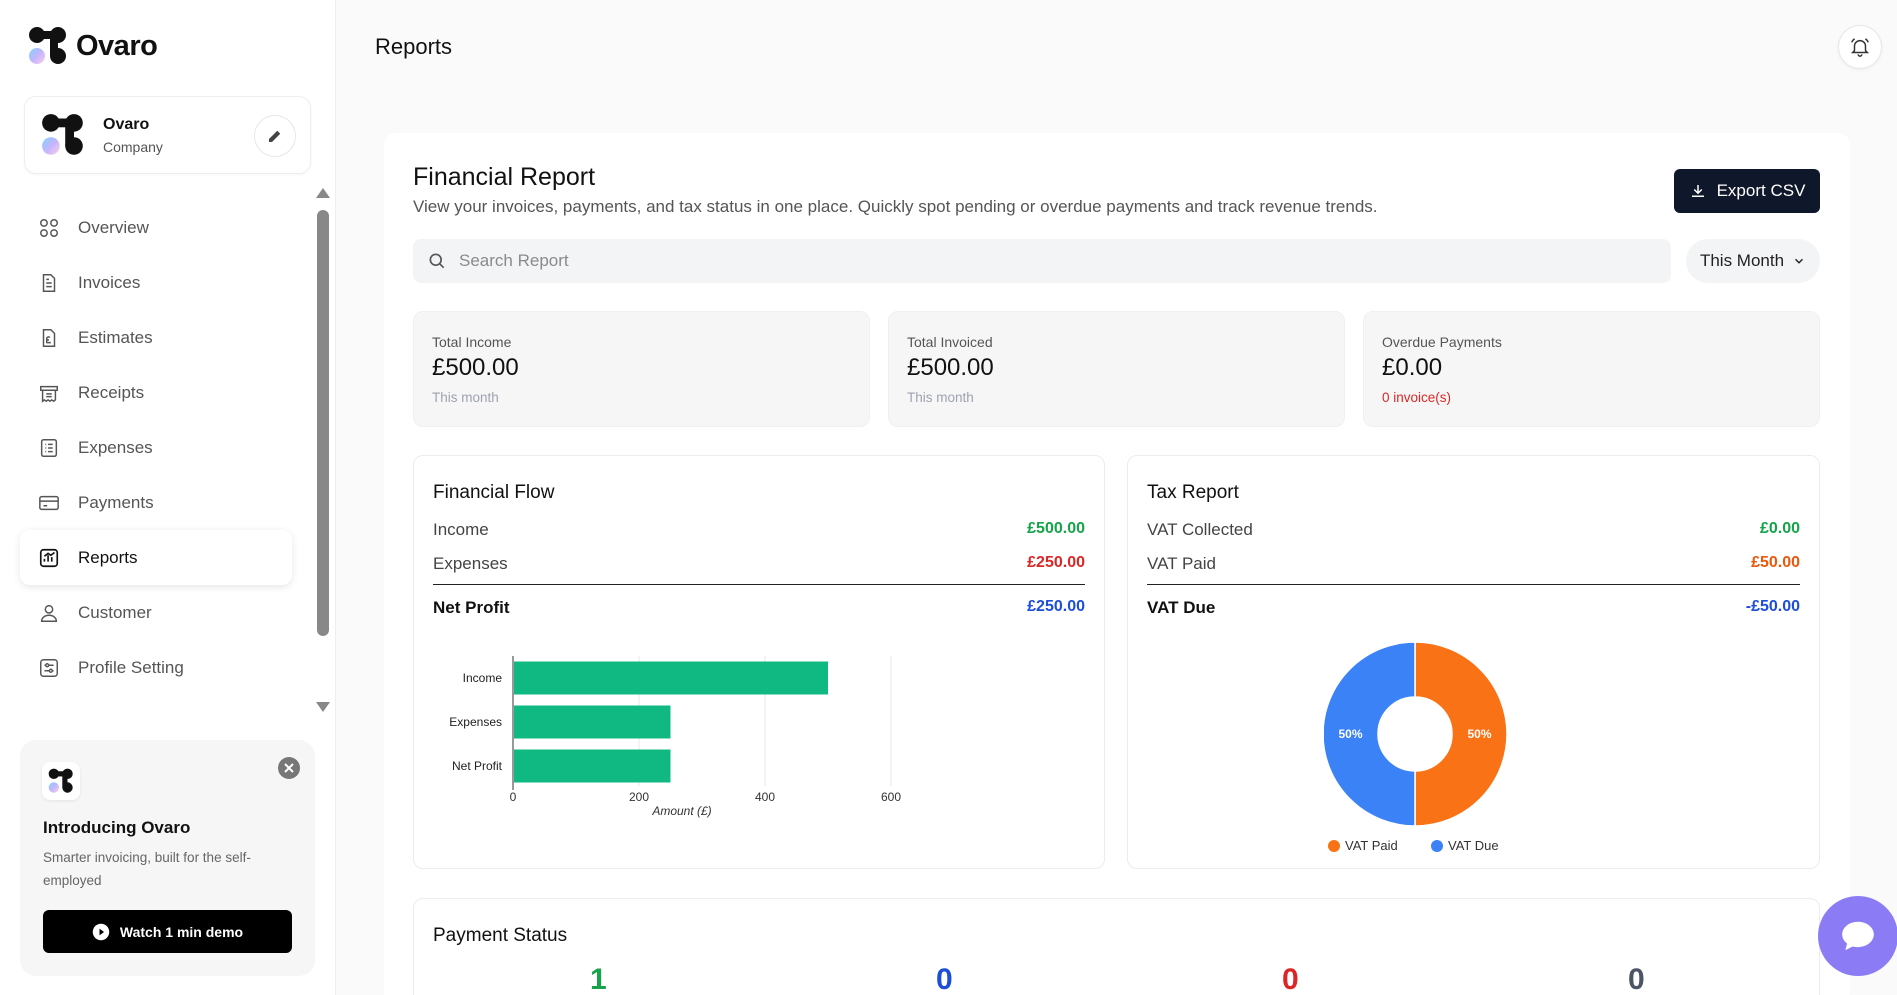 This screenshot has width=1897, height=995. I want to click on pound-document-icon, so click(49, 337).